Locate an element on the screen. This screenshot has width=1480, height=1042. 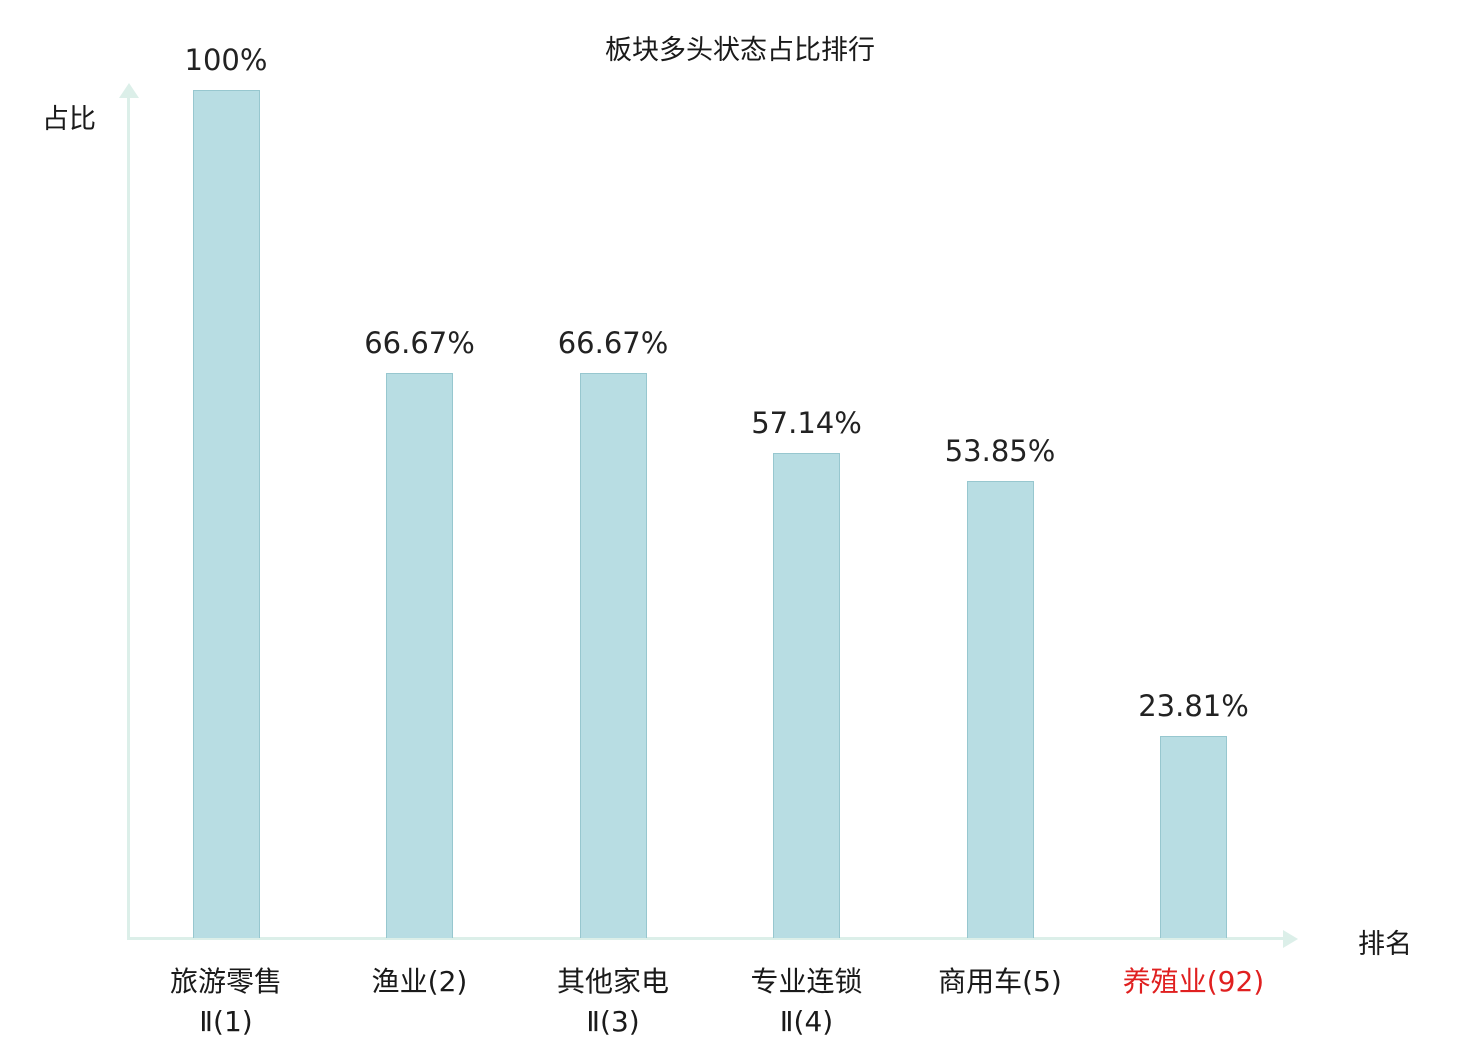
value-label-4: 57.14% is located at coordinates (806, 423).